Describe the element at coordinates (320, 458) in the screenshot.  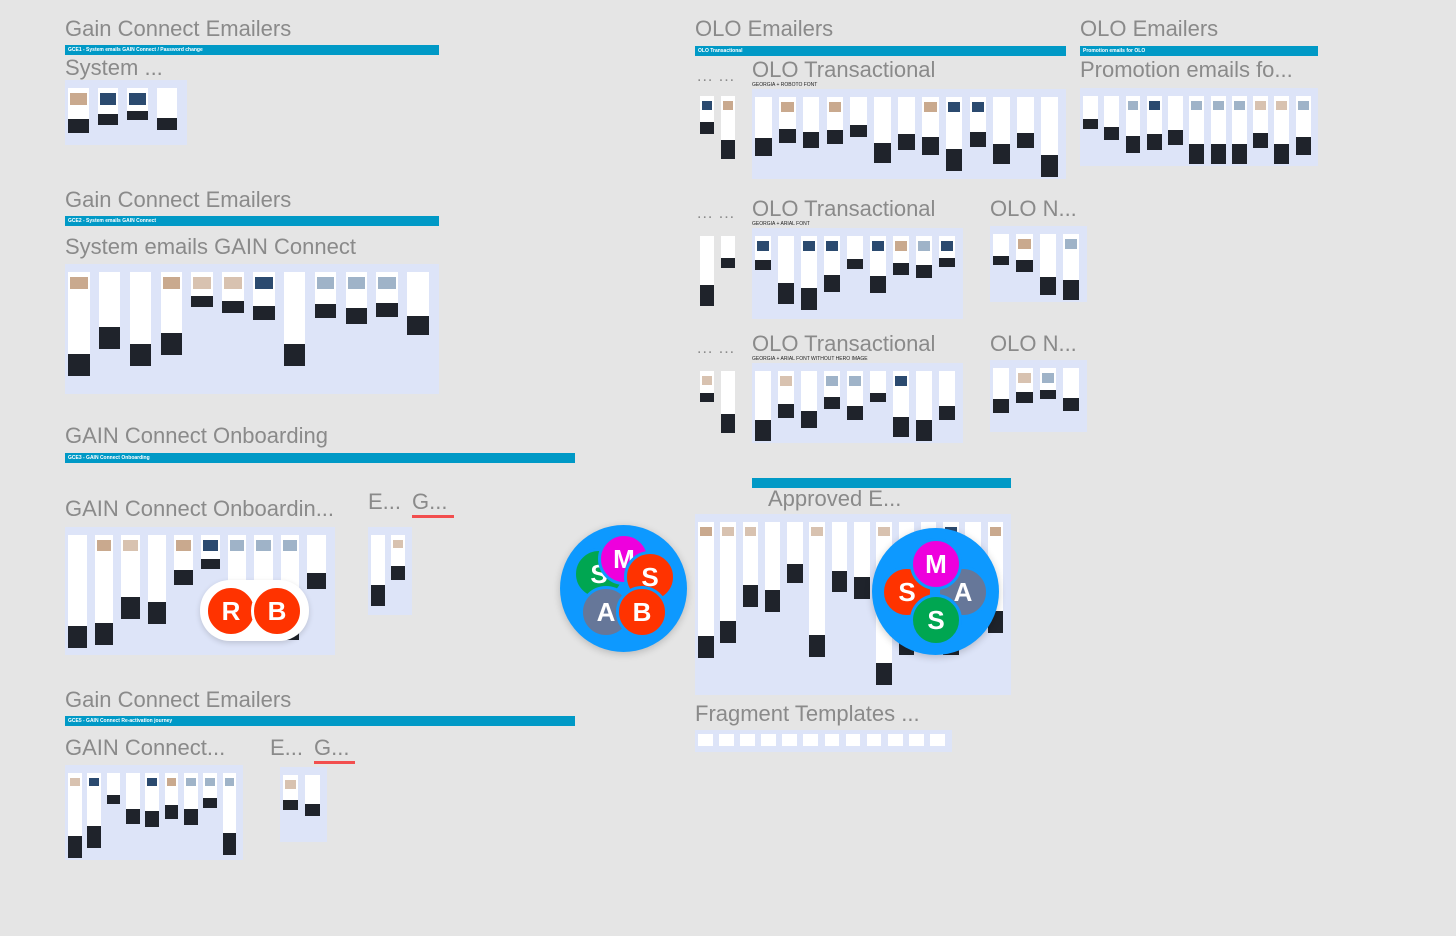
I see `section-banner-gce3: GCE3 - GAIN Connect Onboarding` at that location.